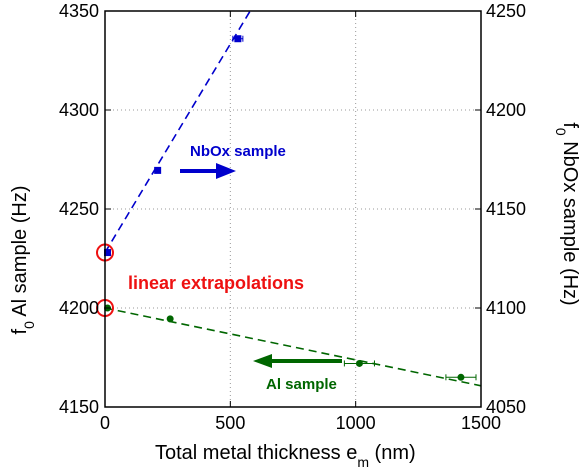 The height and width of the screenshot is (473, 584). I want to click on y-left-tick-label: 4150, so click(79, 407).